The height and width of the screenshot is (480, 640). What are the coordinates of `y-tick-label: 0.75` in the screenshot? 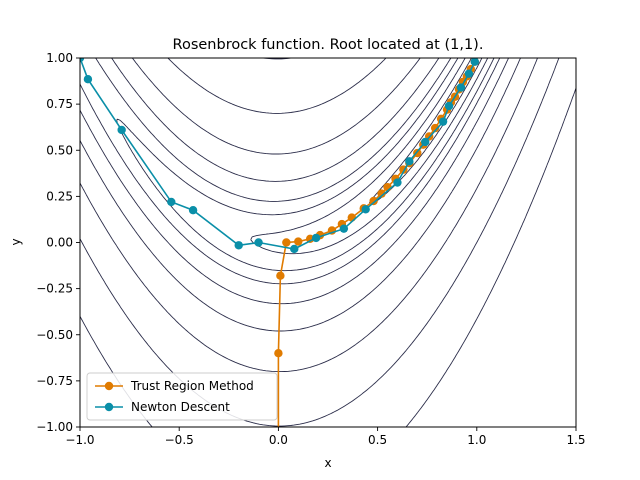 It's located at (59, 104).